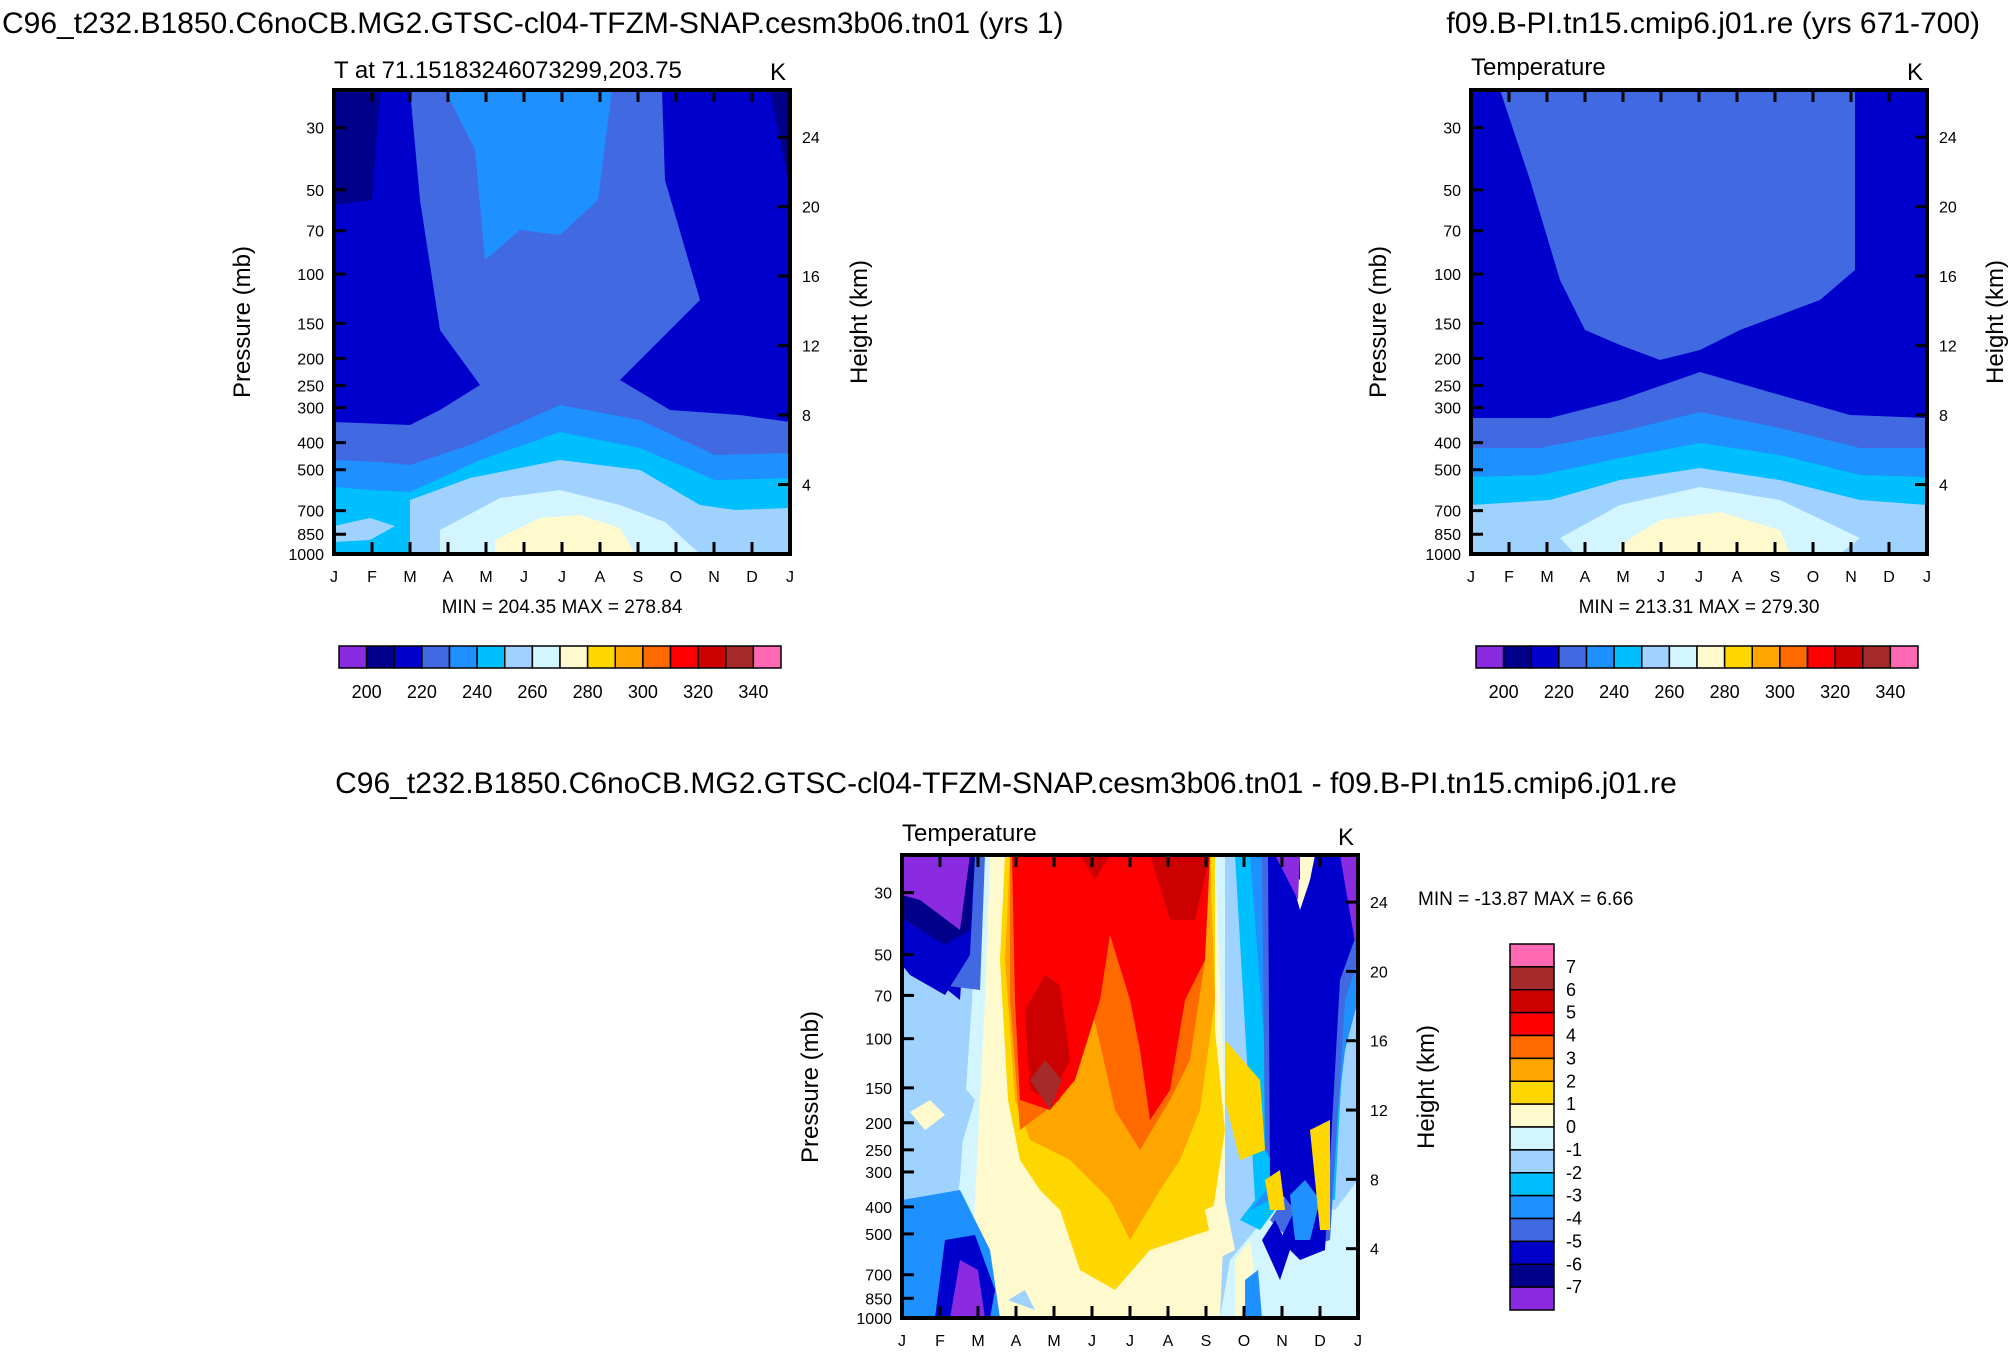 The image size is (2012, 1359). Describe the element at coordinates (1378, 322) in the screenshot. I see `panel2-ylabel: Pressure (mb)` at that location.